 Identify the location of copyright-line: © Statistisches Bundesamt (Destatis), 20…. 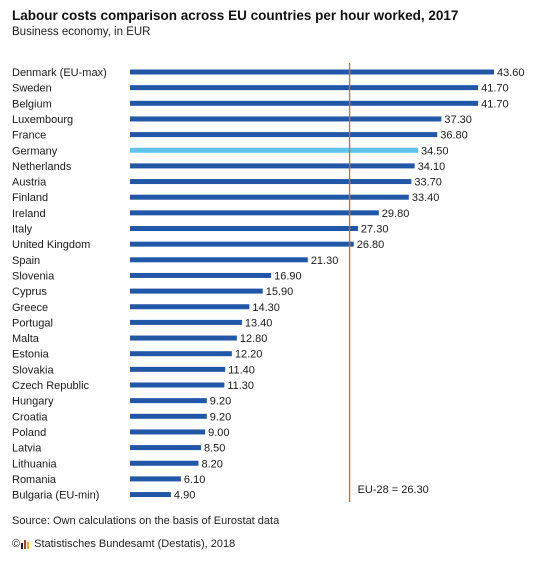
(123, 544).